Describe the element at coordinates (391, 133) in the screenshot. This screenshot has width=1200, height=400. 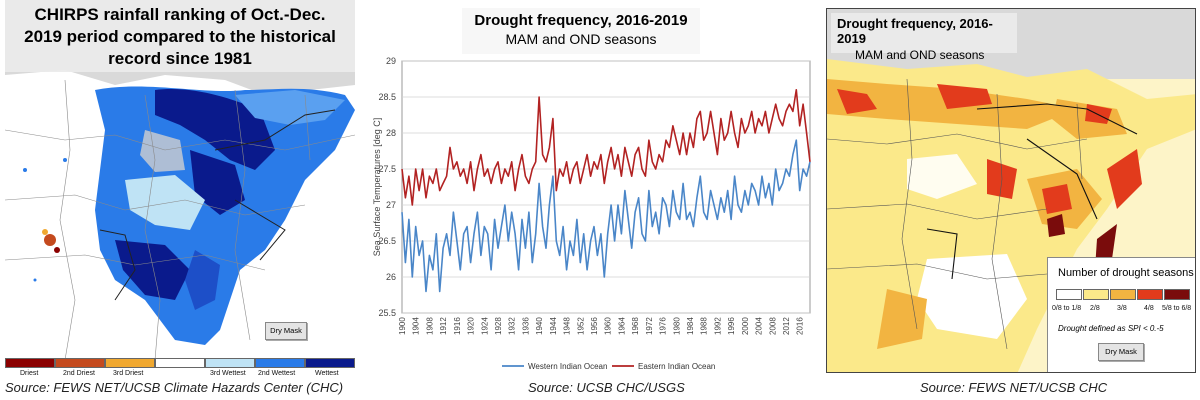
I see `y-tick-label: 28` at that location.